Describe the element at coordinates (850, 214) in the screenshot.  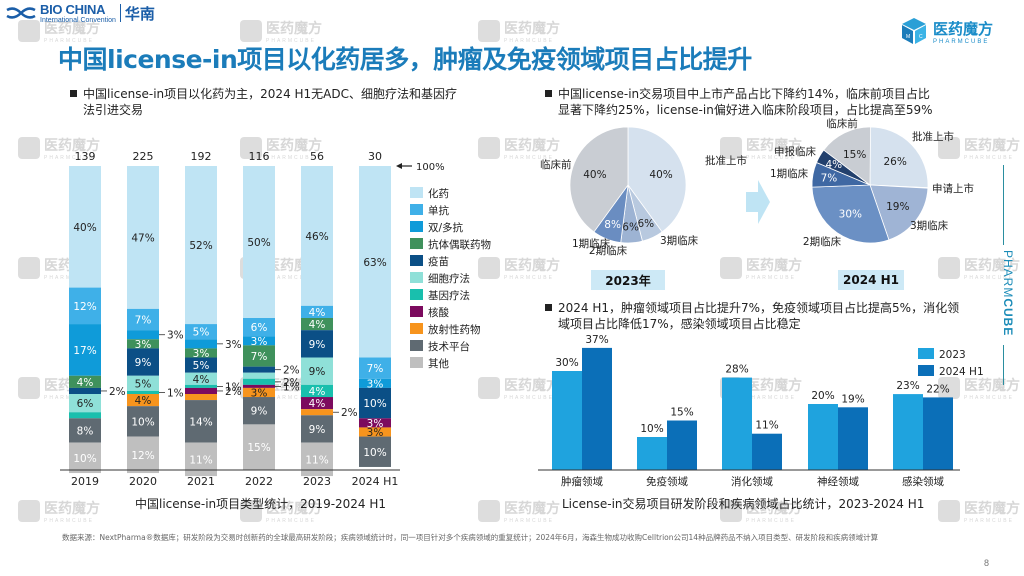
I see `pie-slice-2期临床` at that location.